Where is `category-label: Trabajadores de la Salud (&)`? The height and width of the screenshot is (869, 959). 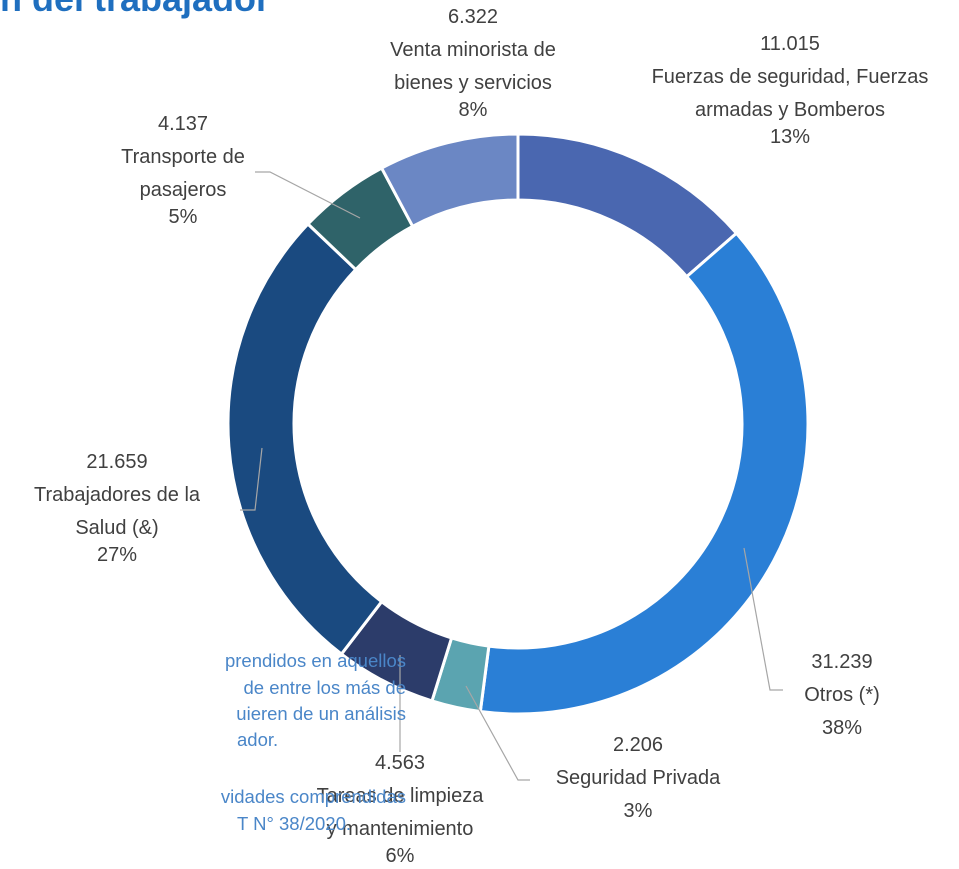
category-label: Trabajadores de la Salud (&) is located at coordinates (117, 511).